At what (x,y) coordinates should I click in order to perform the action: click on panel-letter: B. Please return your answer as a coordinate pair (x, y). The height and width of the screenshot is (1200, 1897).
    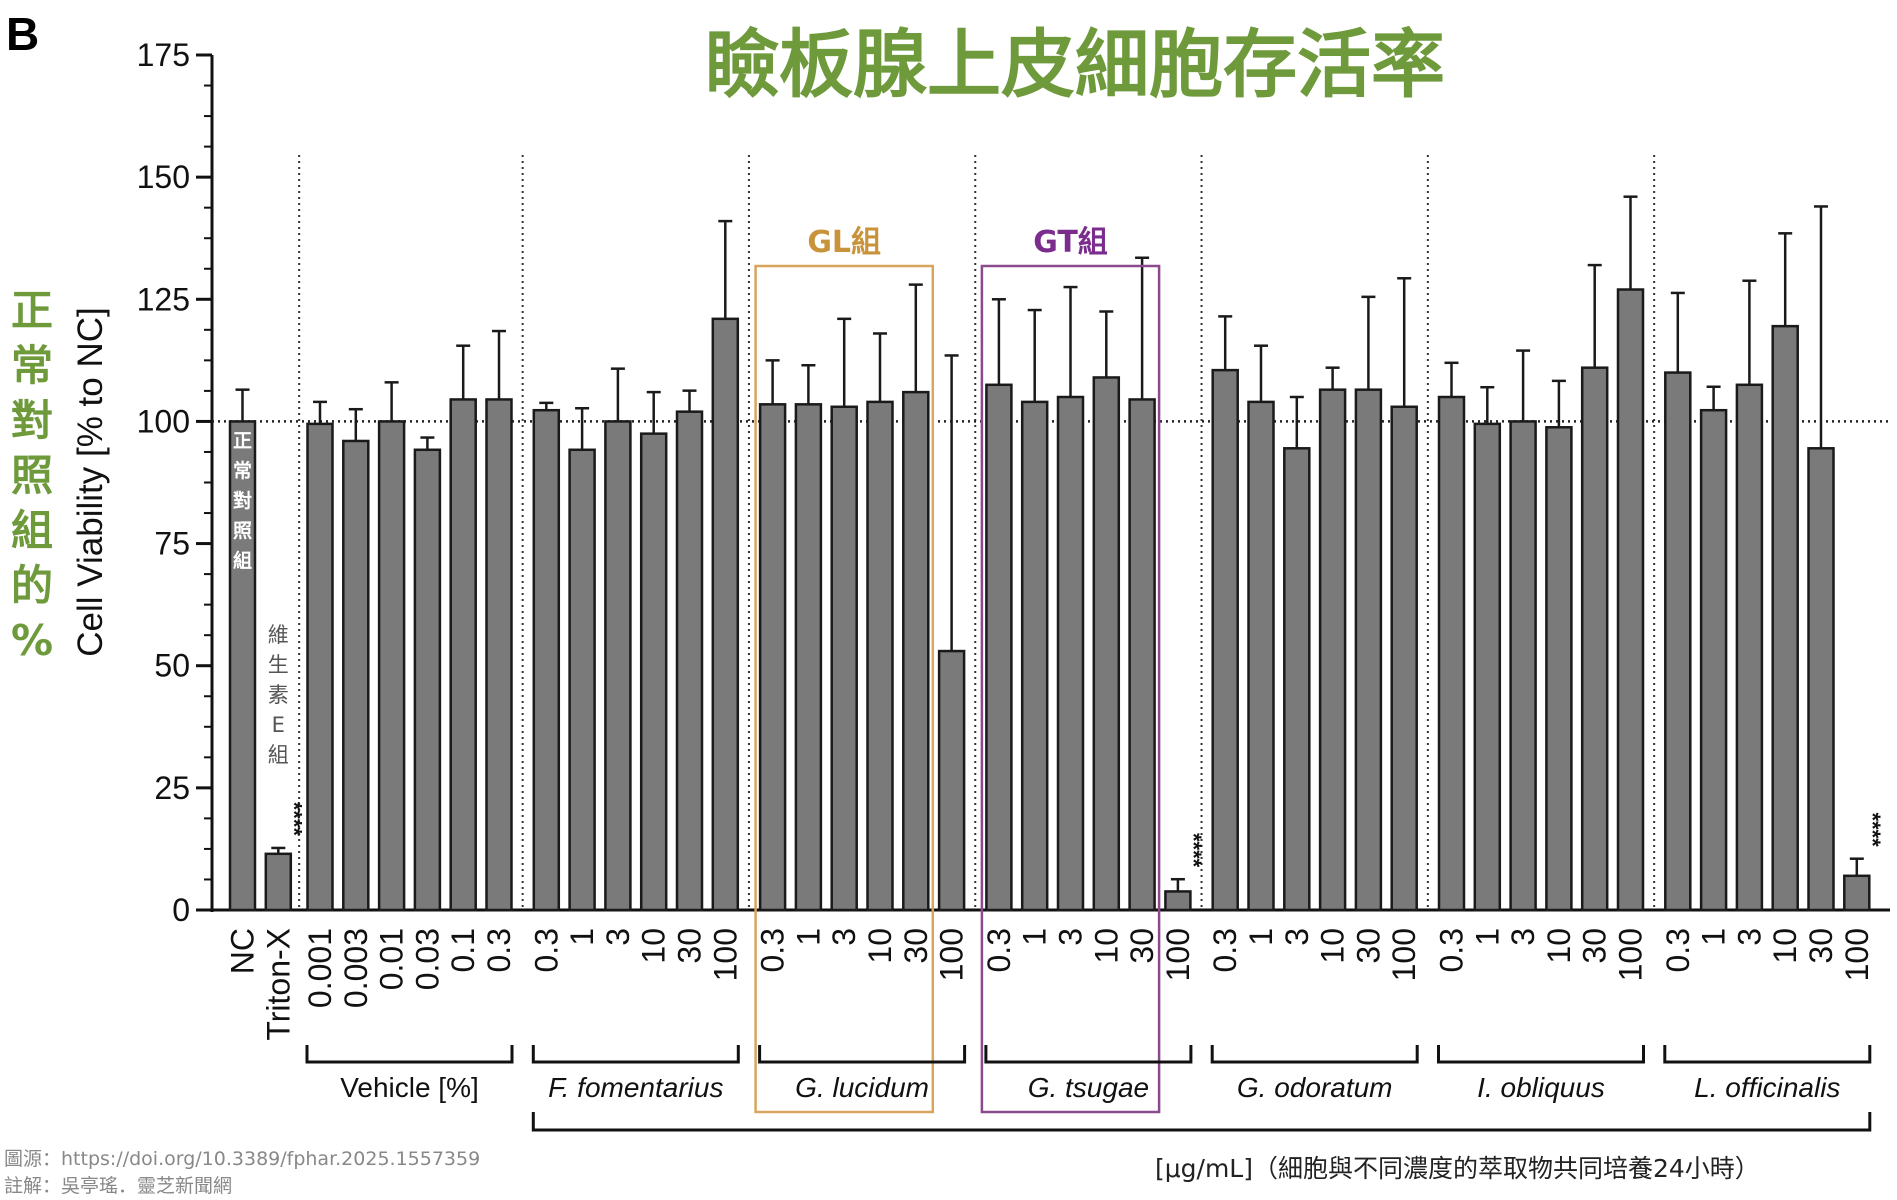
    Looking at the image, I should click on (22, 34).